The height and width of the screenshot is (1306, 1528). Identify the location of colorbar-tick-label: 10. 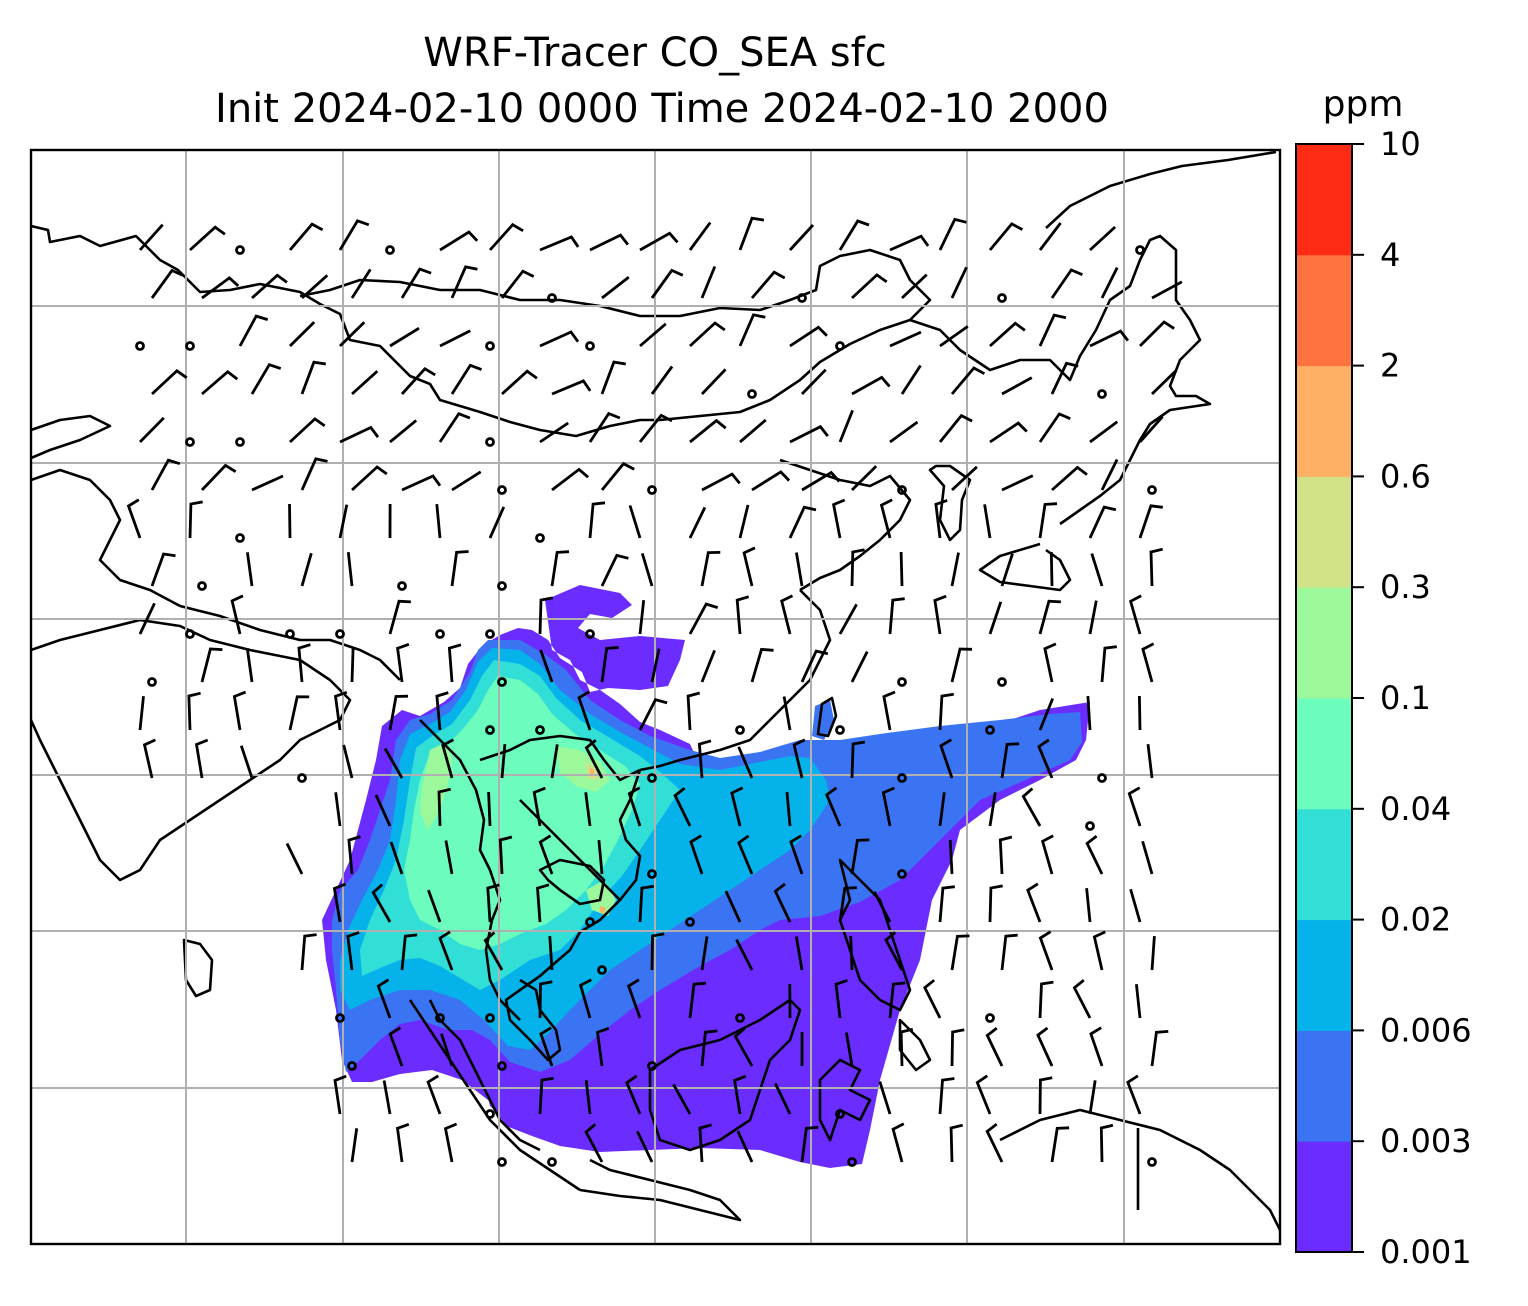
(1400, 144).